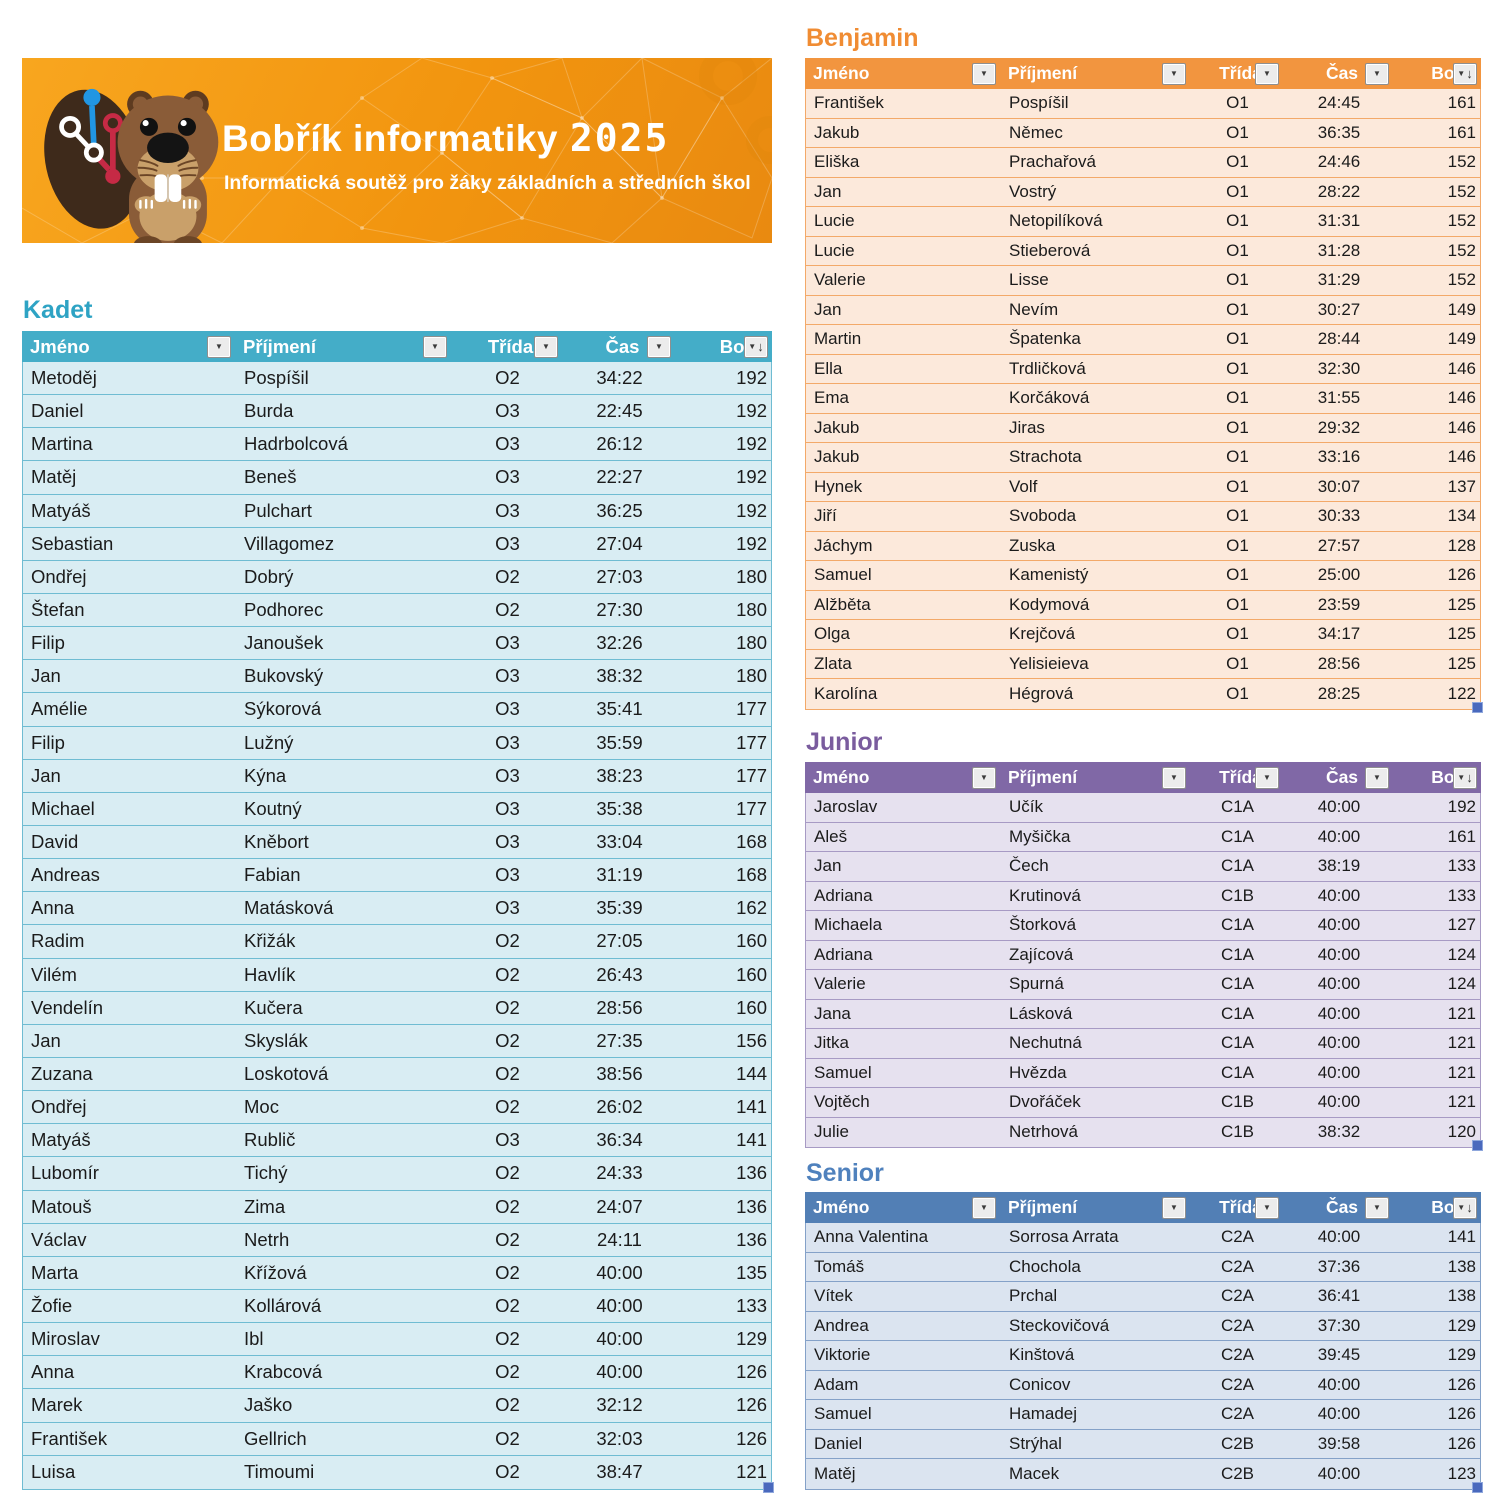 The height and width of the screenshot is (1500, 1500). What do you see at coordinates (619, 709) in the screenshot?
I see `table-cell: 35:41` at bounding box center [619, 709].